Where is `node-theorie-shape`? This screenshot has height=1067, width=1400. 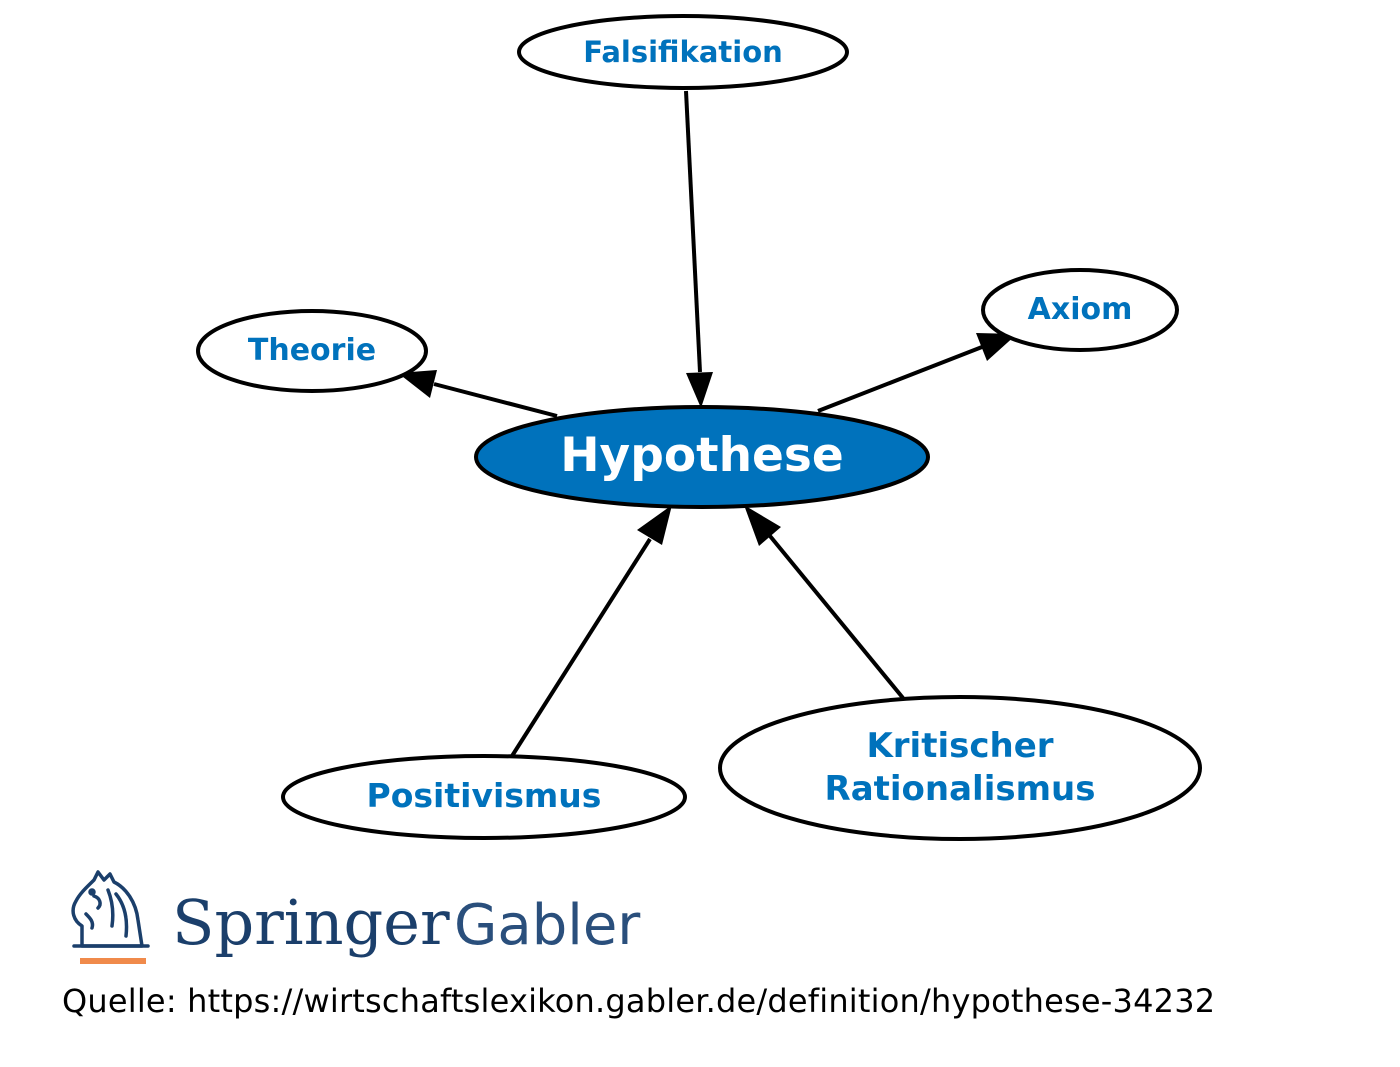
node-theorie-shape is located at coordinates (312, 351).